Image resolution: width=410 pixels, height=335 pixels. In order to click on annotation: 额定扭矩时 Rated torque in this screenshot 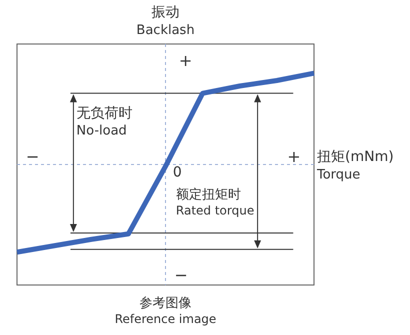, I will do `click(215, 202)`.